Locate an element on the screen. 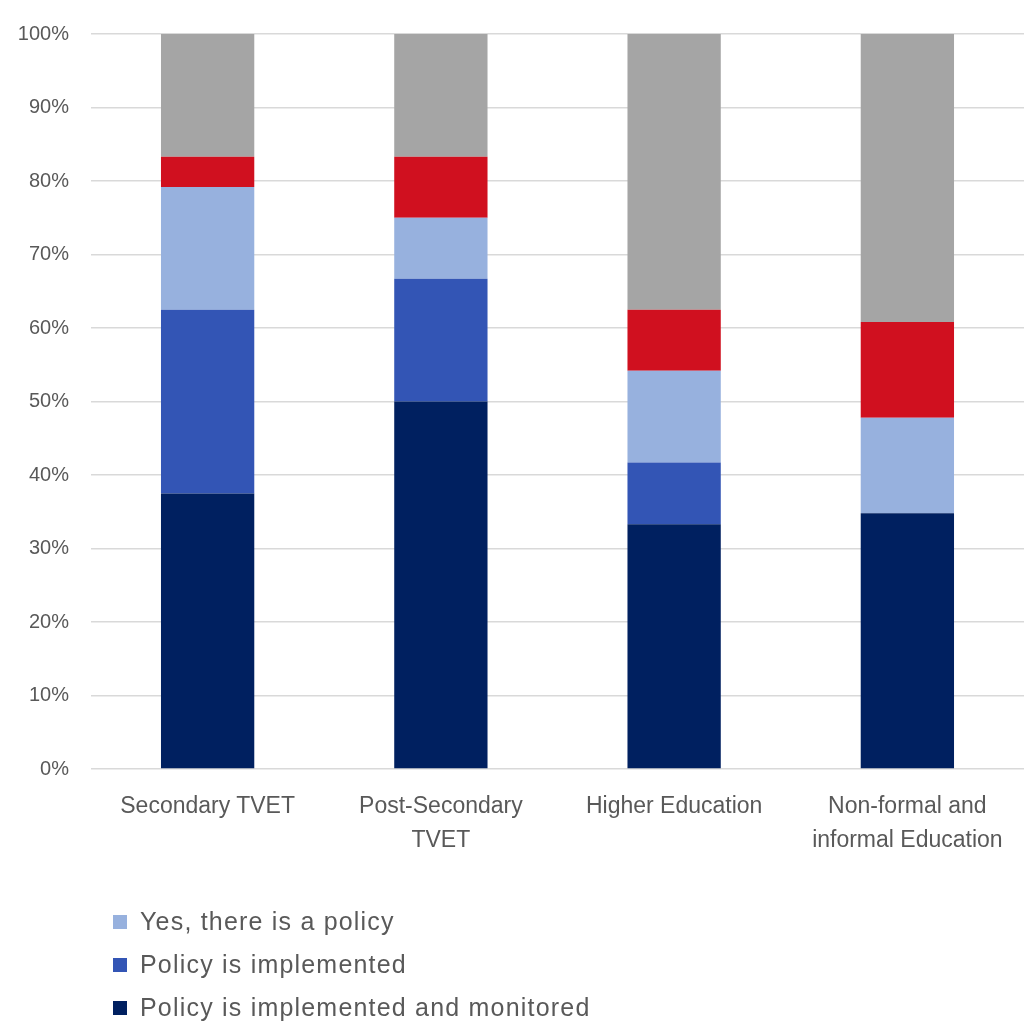 This screenshot has width=1024, height=1027. y-tick-label: 40% is located at coordinates (49, 473).